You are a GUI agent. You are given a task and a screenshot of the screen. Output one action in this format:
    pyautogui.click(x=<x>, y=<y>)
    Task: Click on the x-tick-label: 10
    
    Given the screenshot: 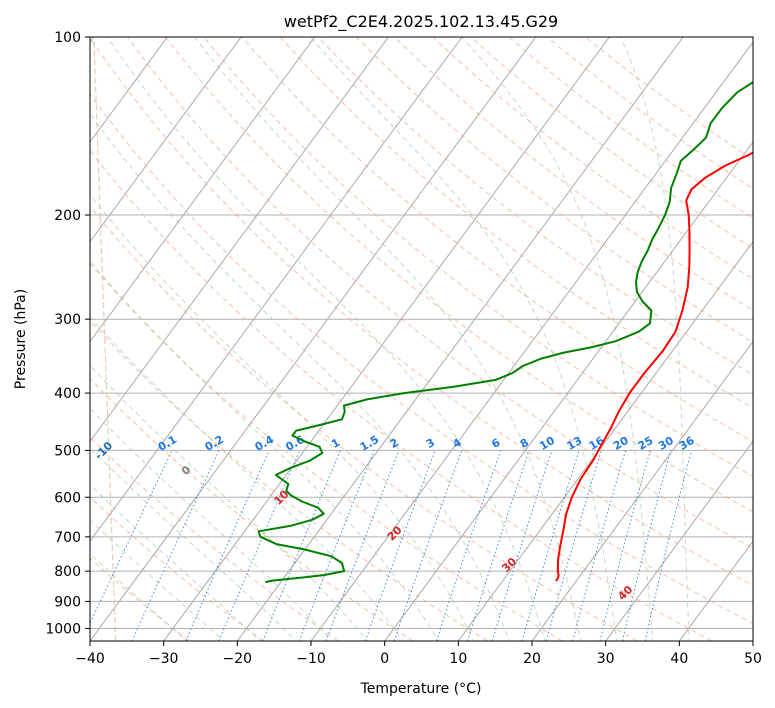 What is the action you would take?
    pyautogui.click(x=458, y=659)
    